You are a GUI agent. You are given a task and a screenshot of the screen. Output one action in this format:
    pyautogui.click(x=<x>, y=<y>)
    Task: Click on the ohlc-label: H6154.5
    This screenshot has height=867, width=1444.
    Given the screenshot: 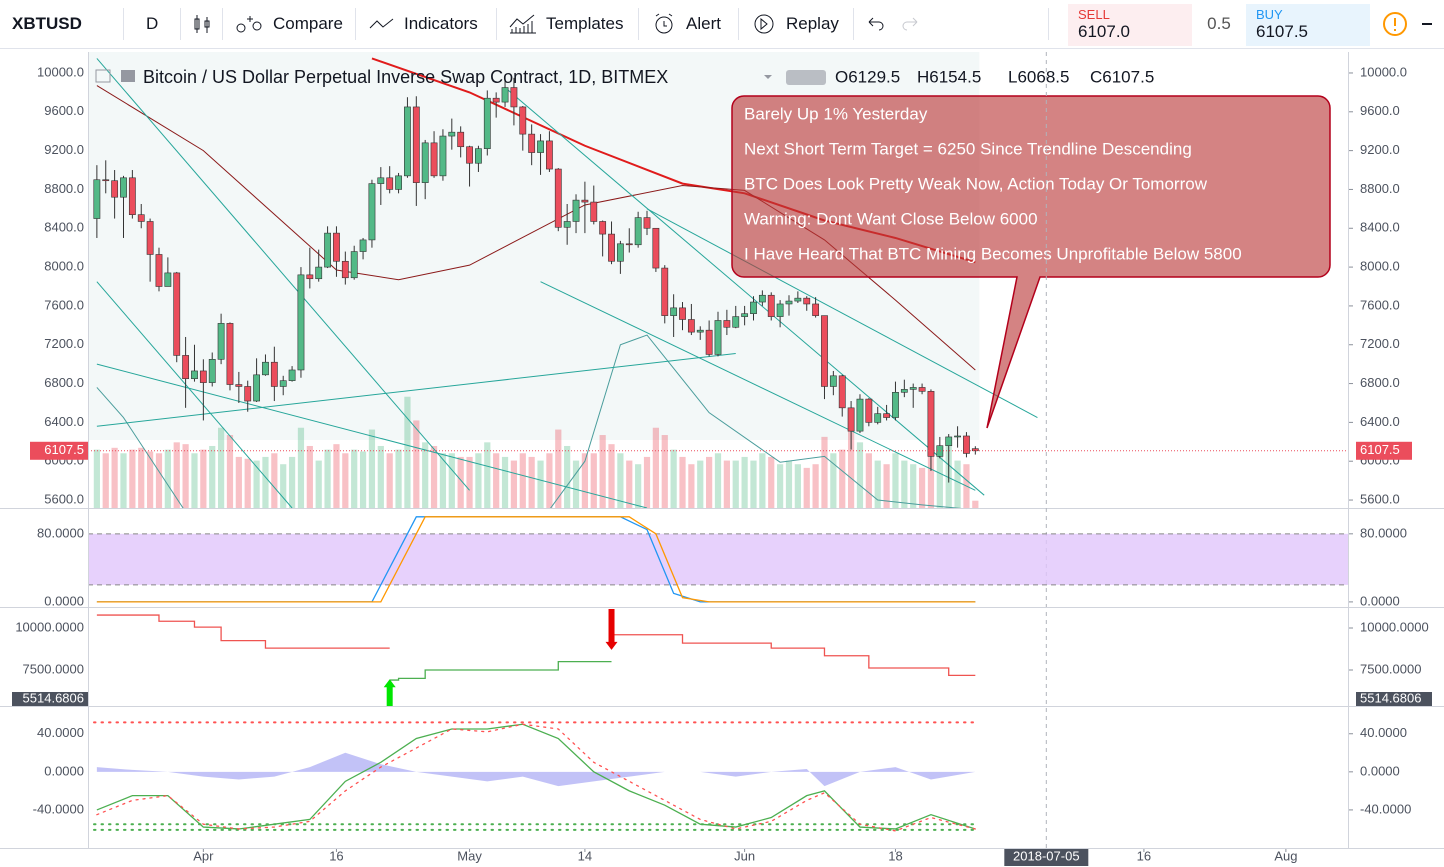 What is the action you would take?
    pyautogui.click(x=949, y=76)
    